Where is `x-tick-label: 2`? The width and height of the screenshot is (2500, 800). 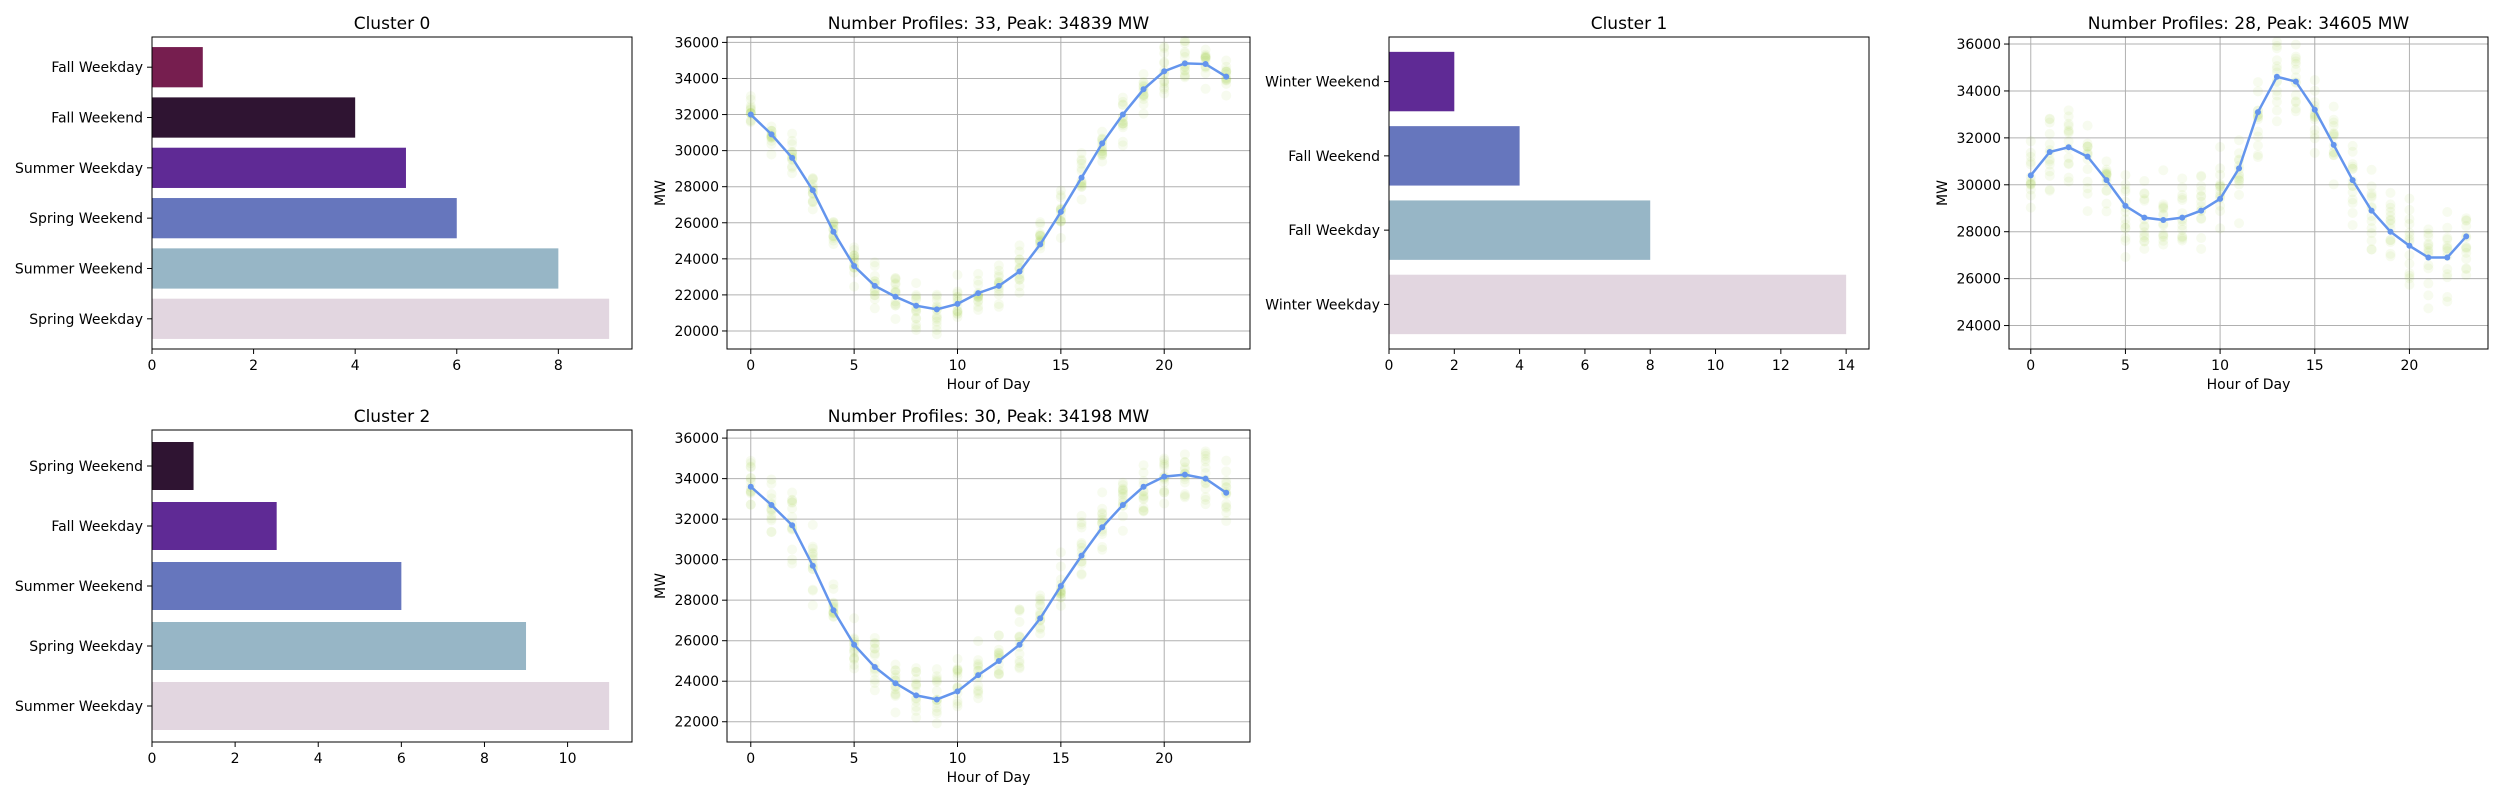
x-tick-label: 2 is located at coordinates (235, 759).